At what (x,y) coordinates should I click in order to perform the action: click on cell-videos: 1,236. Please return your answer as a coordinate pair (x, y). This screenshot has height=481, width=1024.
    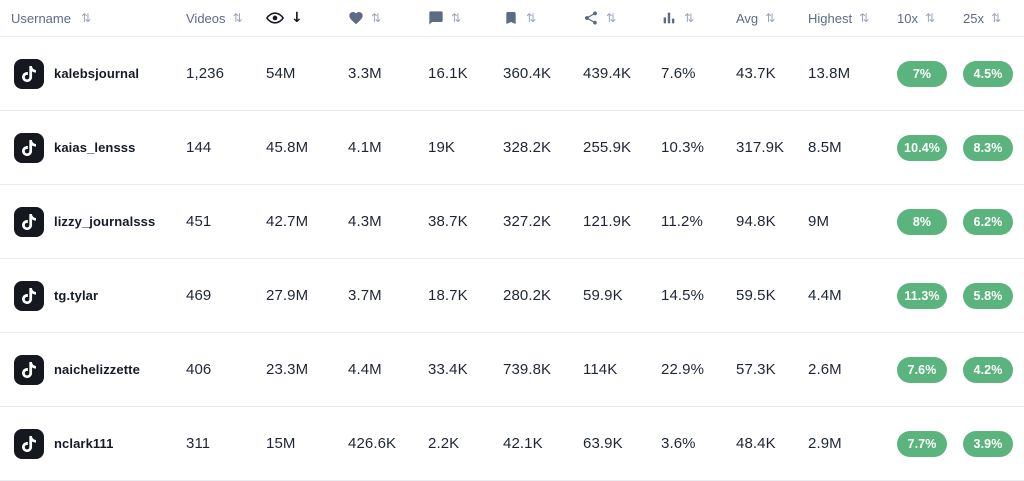
    Looking at the image, I should click on (205, 73).